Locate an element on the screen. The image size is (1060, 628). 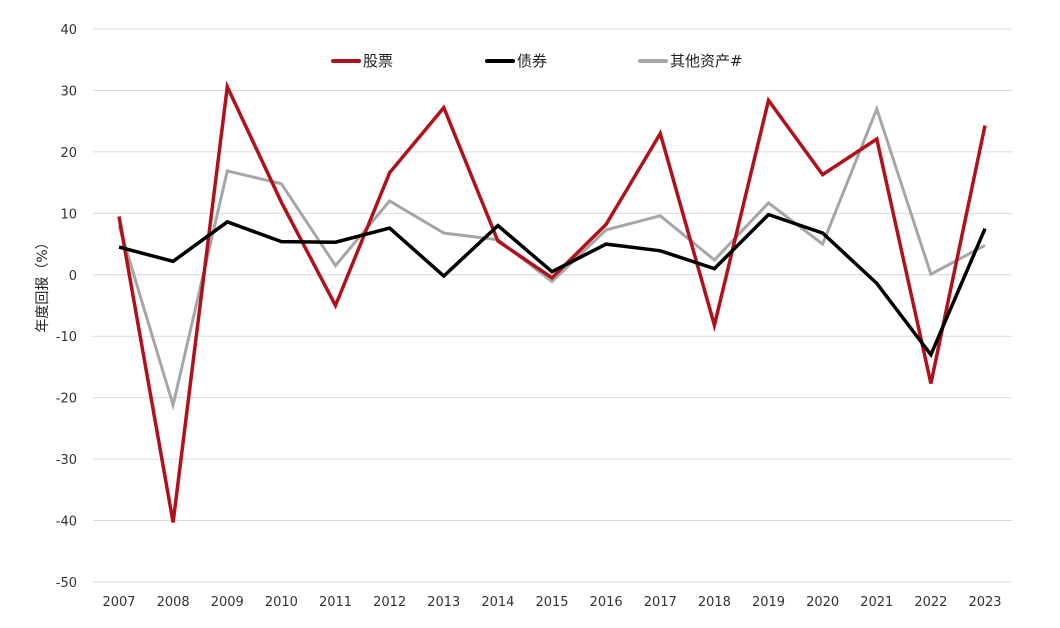
y-tick-label: 30 is located at coordinates (68, 91).